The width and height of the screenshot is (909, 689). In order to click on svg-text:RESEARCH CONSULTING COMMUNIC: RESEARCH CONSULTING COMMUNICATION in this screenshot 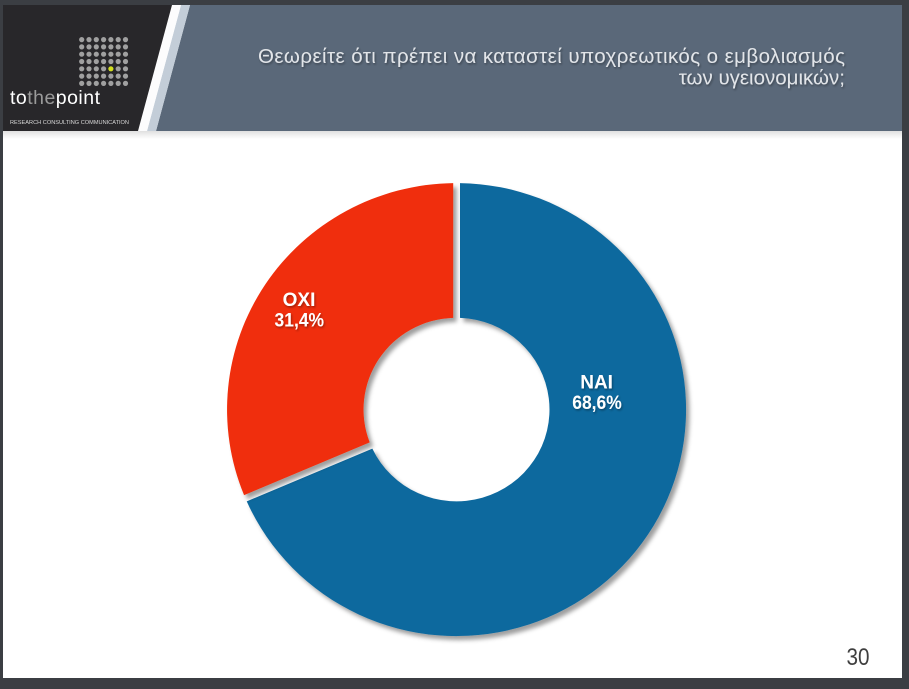, I will do `click(69, 123)`.